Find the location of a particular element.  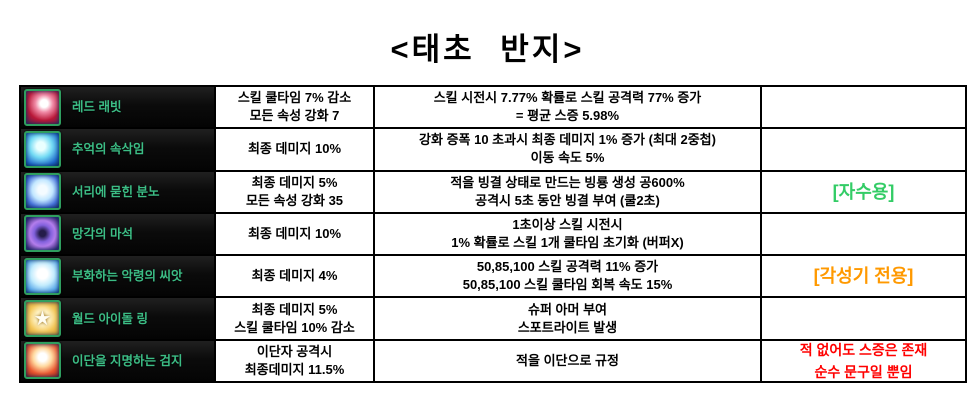

note-cell: [각성기 전용] is located at coordinates (863, 276).